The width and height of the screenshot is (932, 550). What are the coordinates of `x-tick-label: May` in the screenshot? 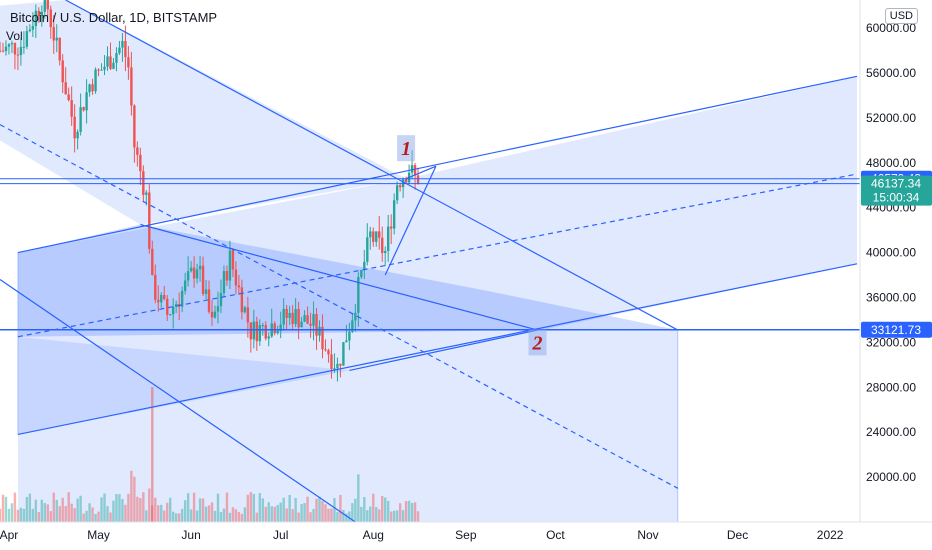 It's located at (98, 535).